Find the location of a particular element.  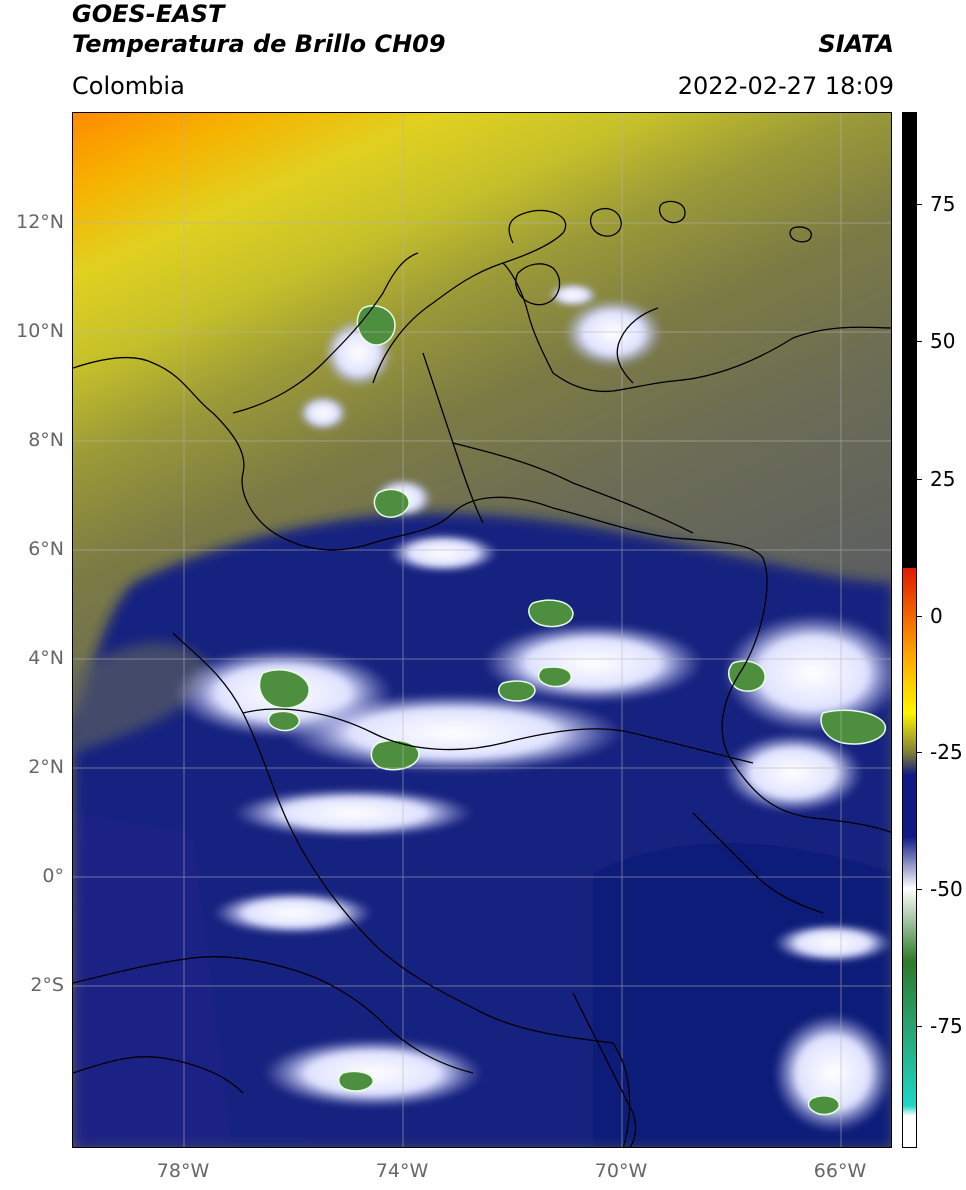

lat-tick: 0° is located at coordinates (53, 876).